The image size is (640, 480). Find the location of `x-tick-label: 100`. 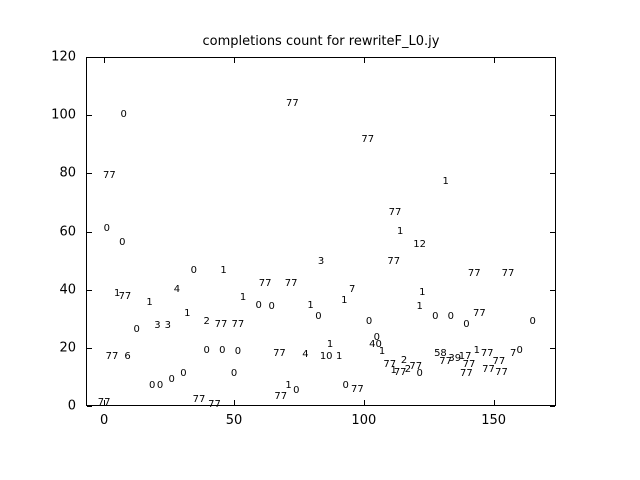

x-tick-label: 100 is located at coordinates (364, 420).